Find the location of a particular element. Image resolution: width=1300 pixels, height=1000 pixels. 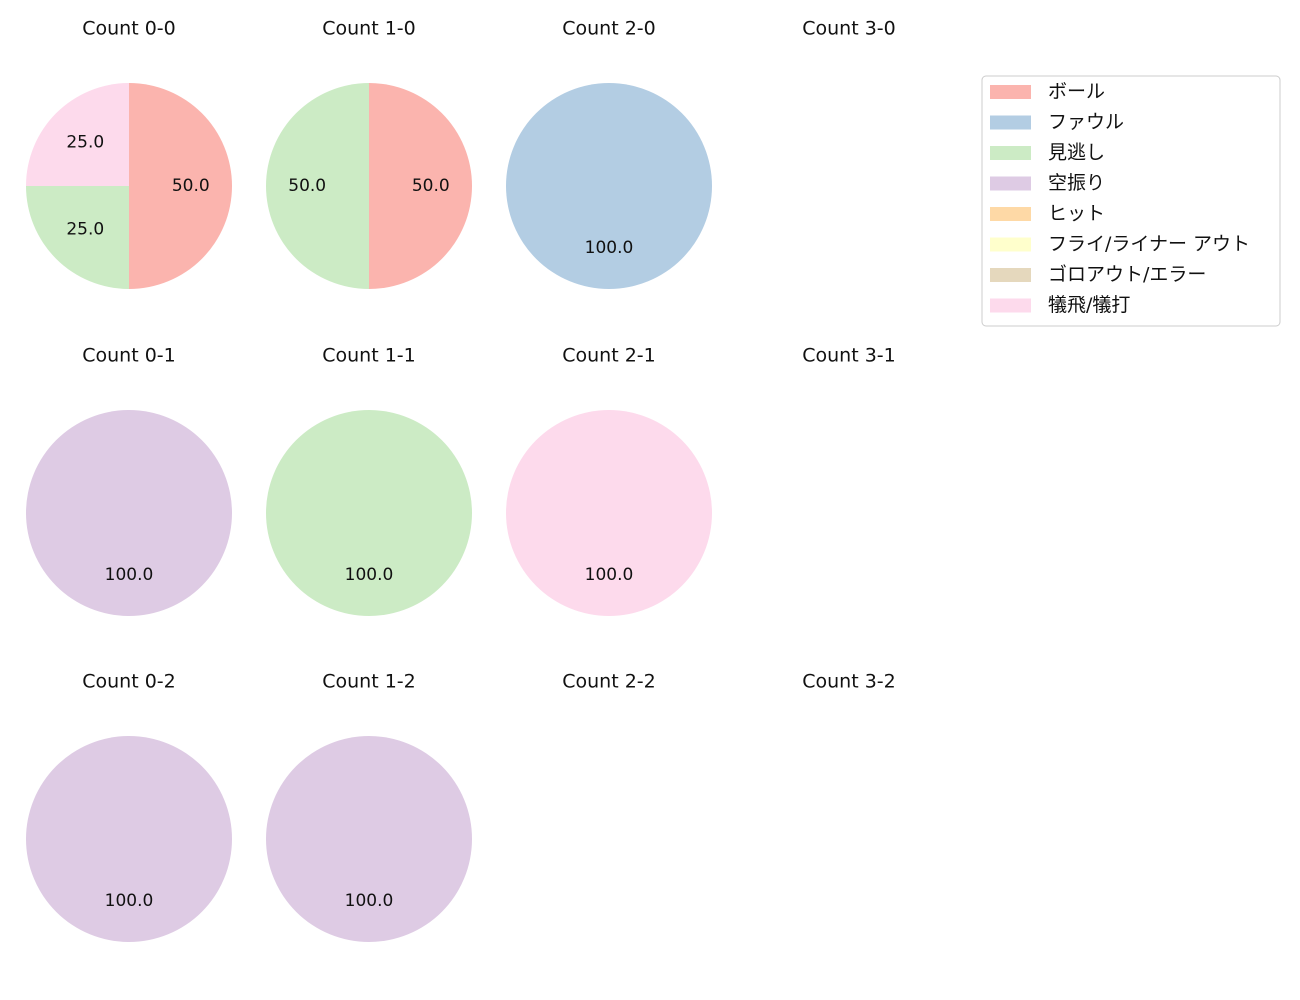

pie-panel: Count 3-0 is located at coordinates (849, 29).